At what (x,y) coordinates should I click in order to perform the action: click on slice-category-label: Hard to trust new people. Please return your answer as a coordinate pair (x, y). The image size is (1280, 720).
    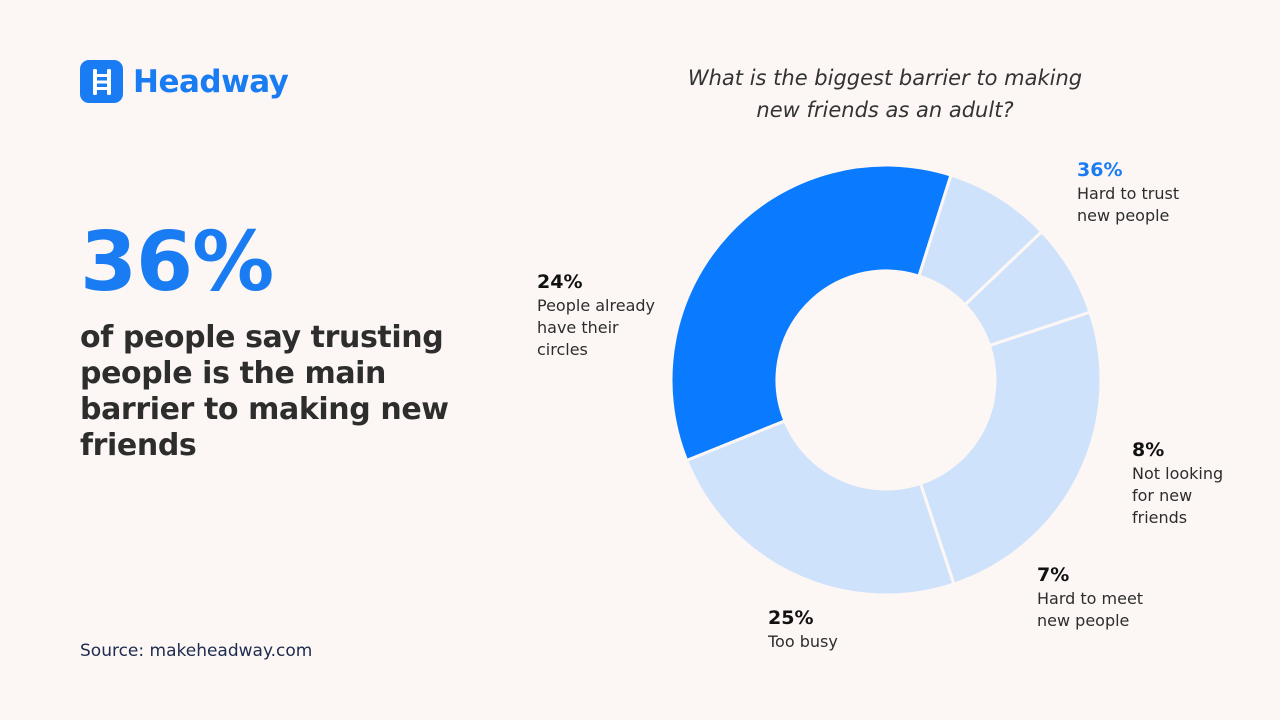
    Looking at the image, I should click on (1128, 204).